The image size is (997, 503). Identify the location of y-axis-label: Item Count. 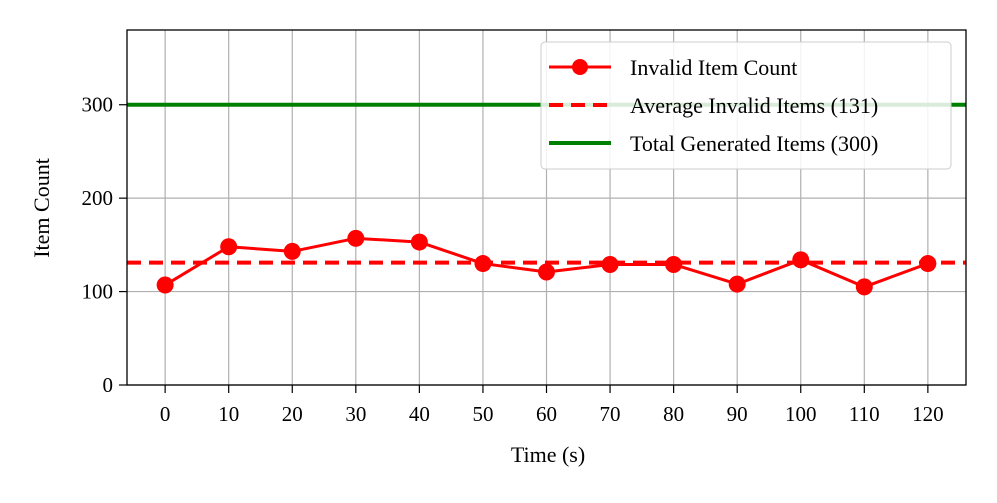
(41, 208).